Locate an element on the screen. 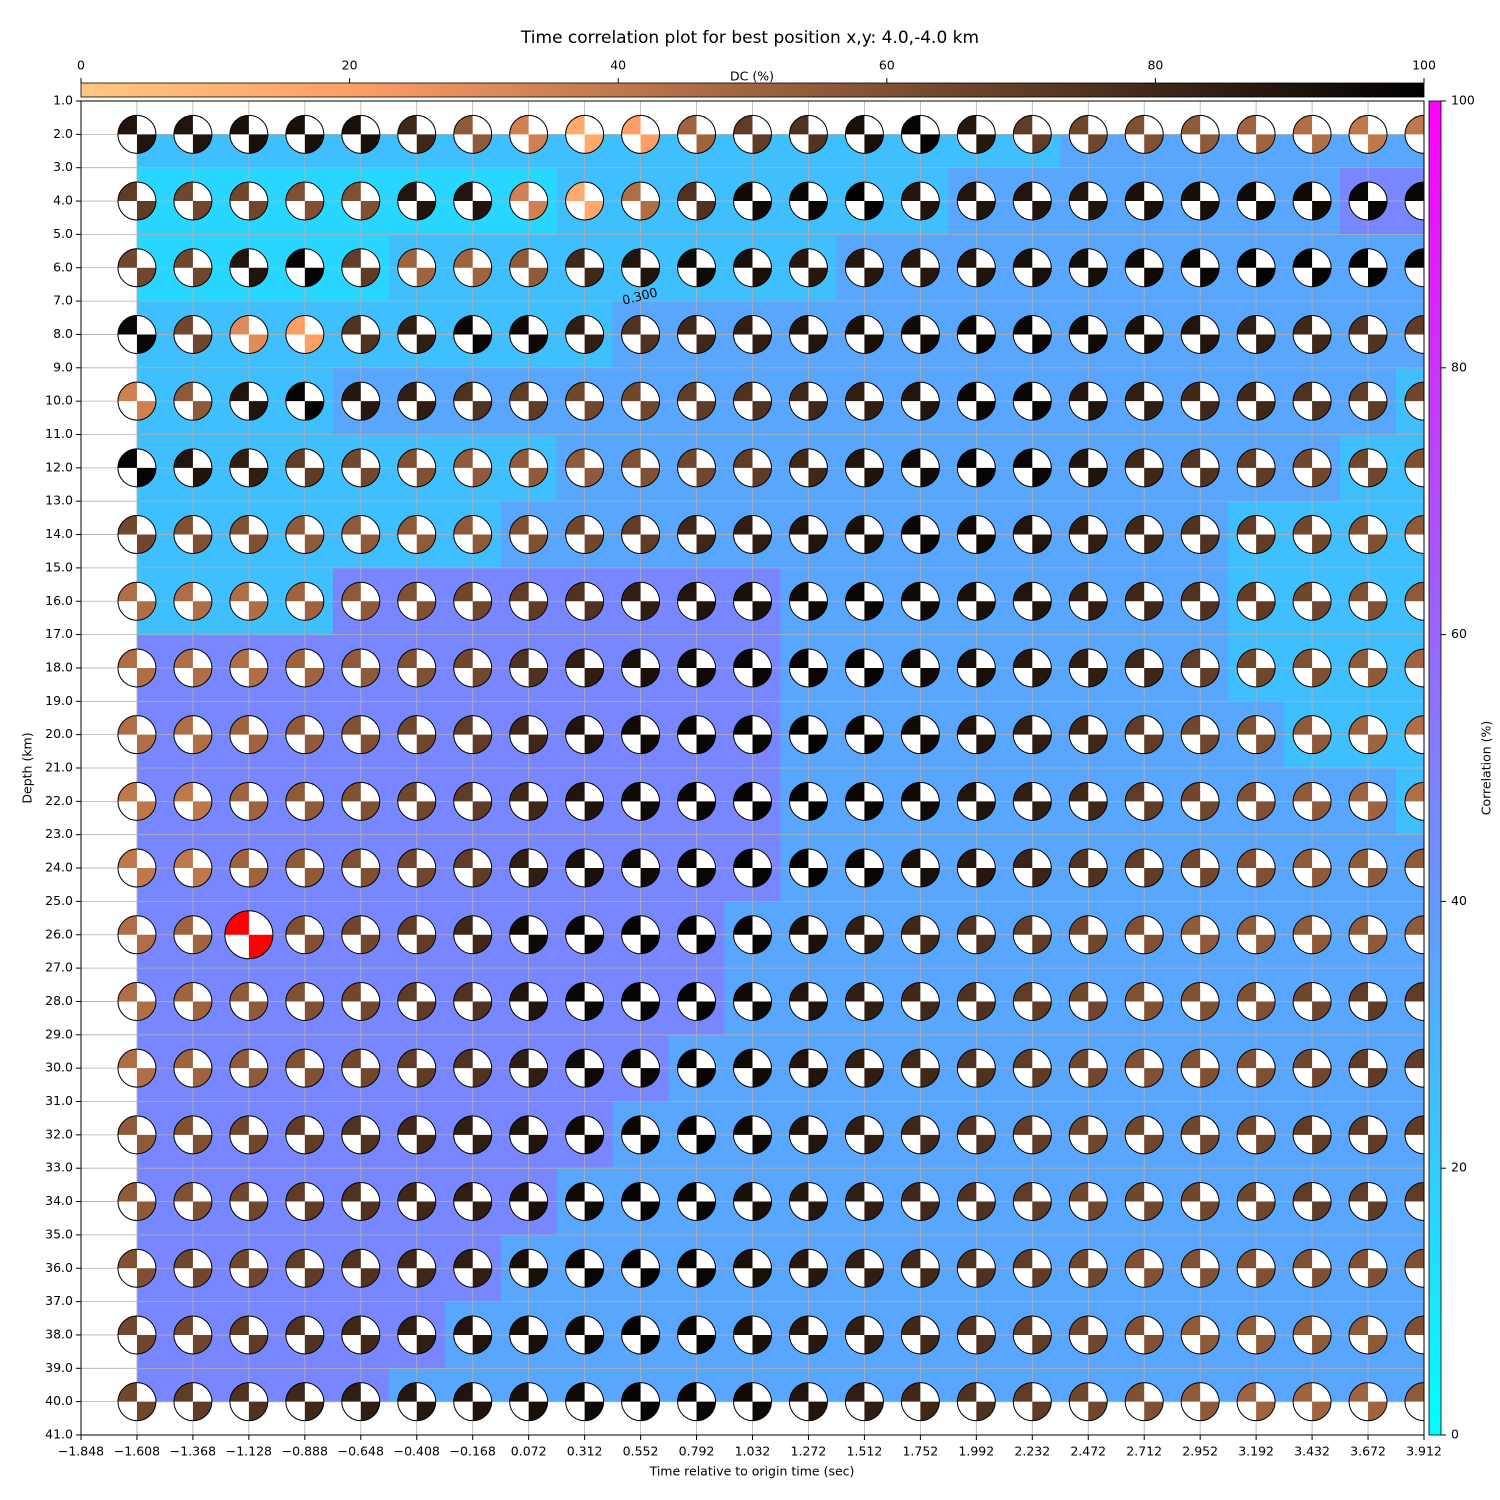 The width and height of the screenshot is (1500, 1500). dc-tick-label: 60 is located at coordinates (887, 65).